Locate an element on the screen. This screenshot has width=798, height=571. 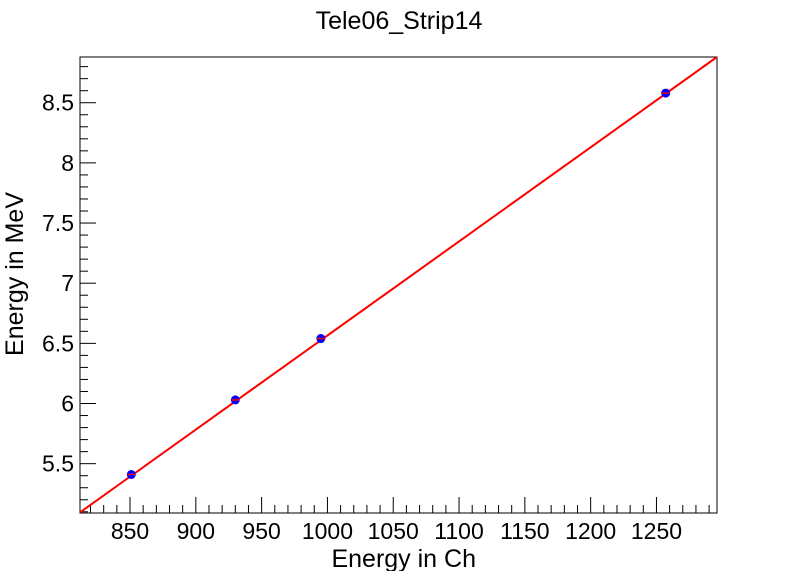
x-tick-label: 850 is located at coordinates (130, 531).